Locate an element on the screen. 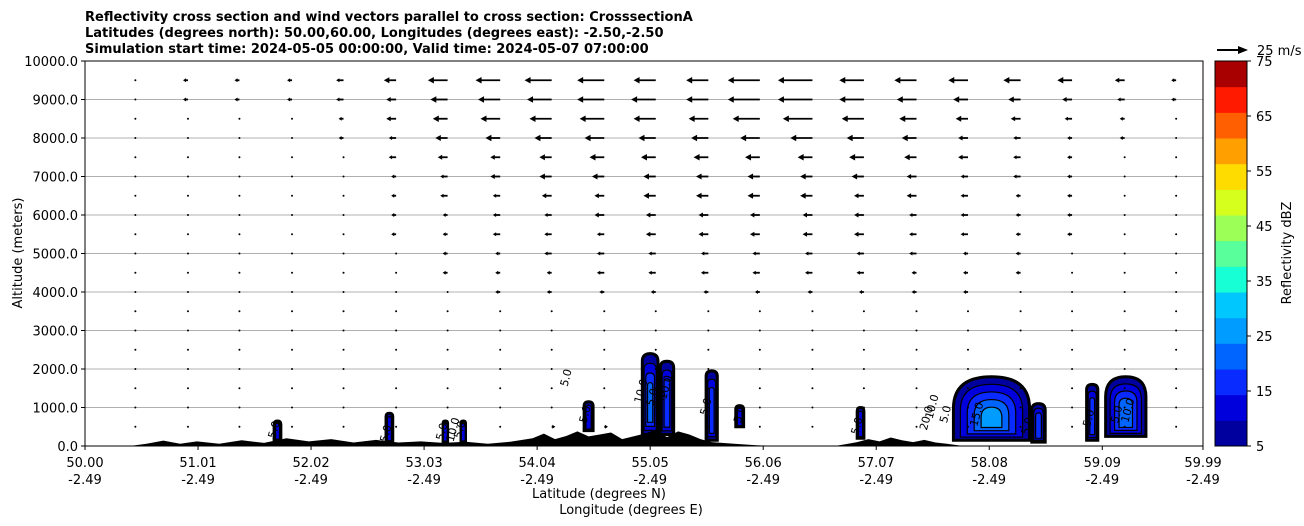 The width and height of the screenshot is (1304, 526). colorbar-tick-label: 65 is located at coordinates (1264, 117).